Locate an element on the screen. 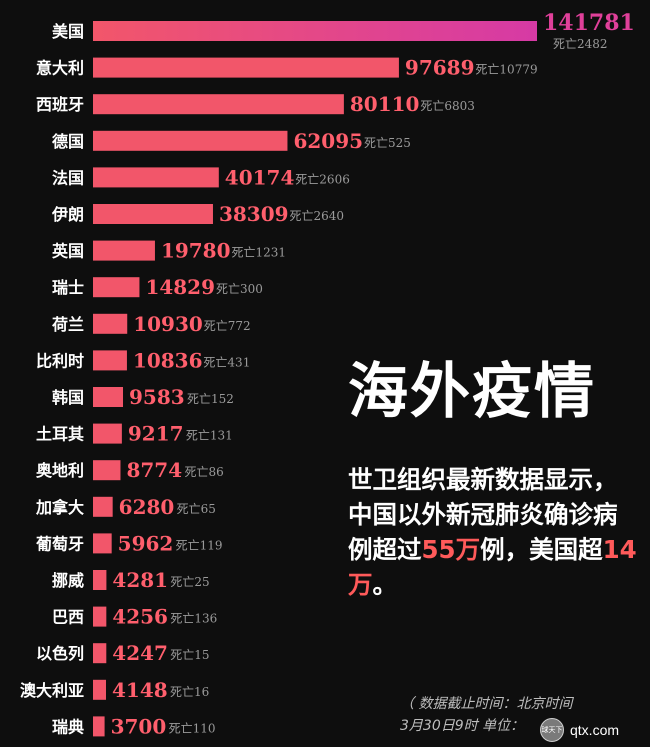  death-count-label: 死亡15 is located at coordinates (189, 655).